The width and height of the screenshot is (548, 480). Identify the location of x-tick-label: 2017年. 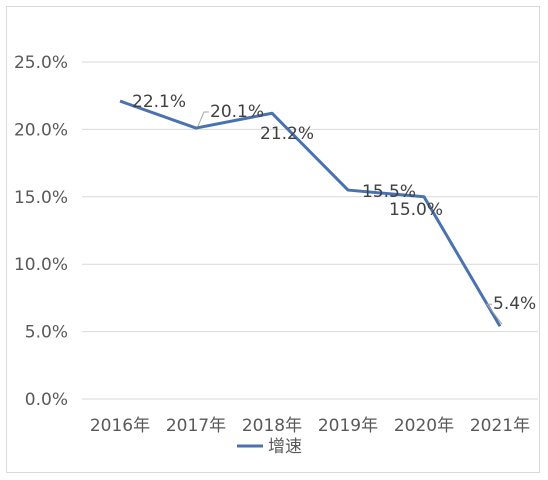
(196, 426).